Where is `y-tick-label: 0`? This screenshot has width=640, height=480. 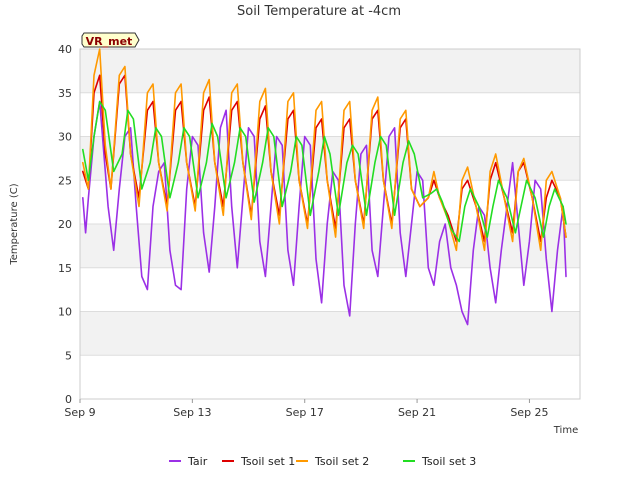
y-tick-label: 0 is located at coordinates (68, 399).